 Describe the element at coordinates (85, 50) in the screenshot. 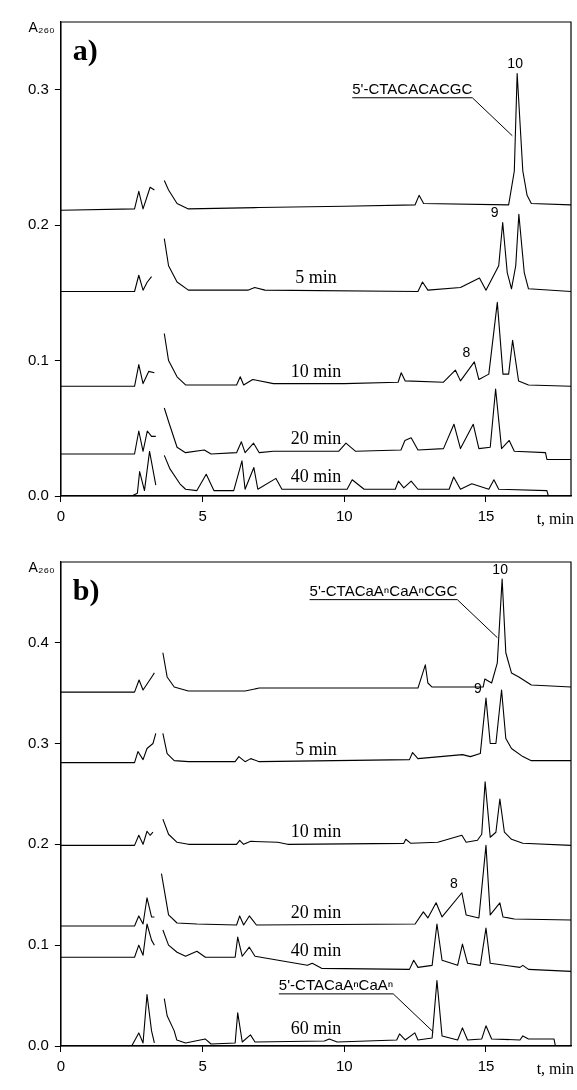

I see `chart-title: a)` at that location.